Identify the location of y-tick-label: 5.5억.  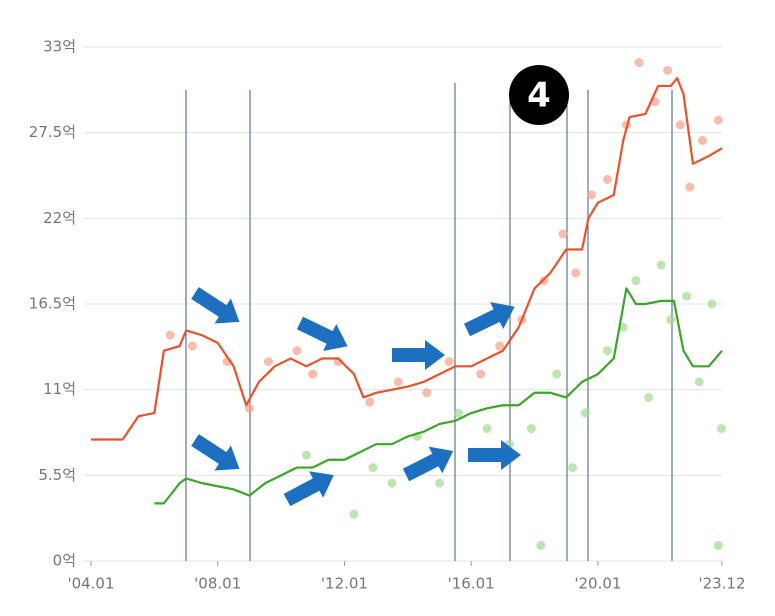
(57, 475).